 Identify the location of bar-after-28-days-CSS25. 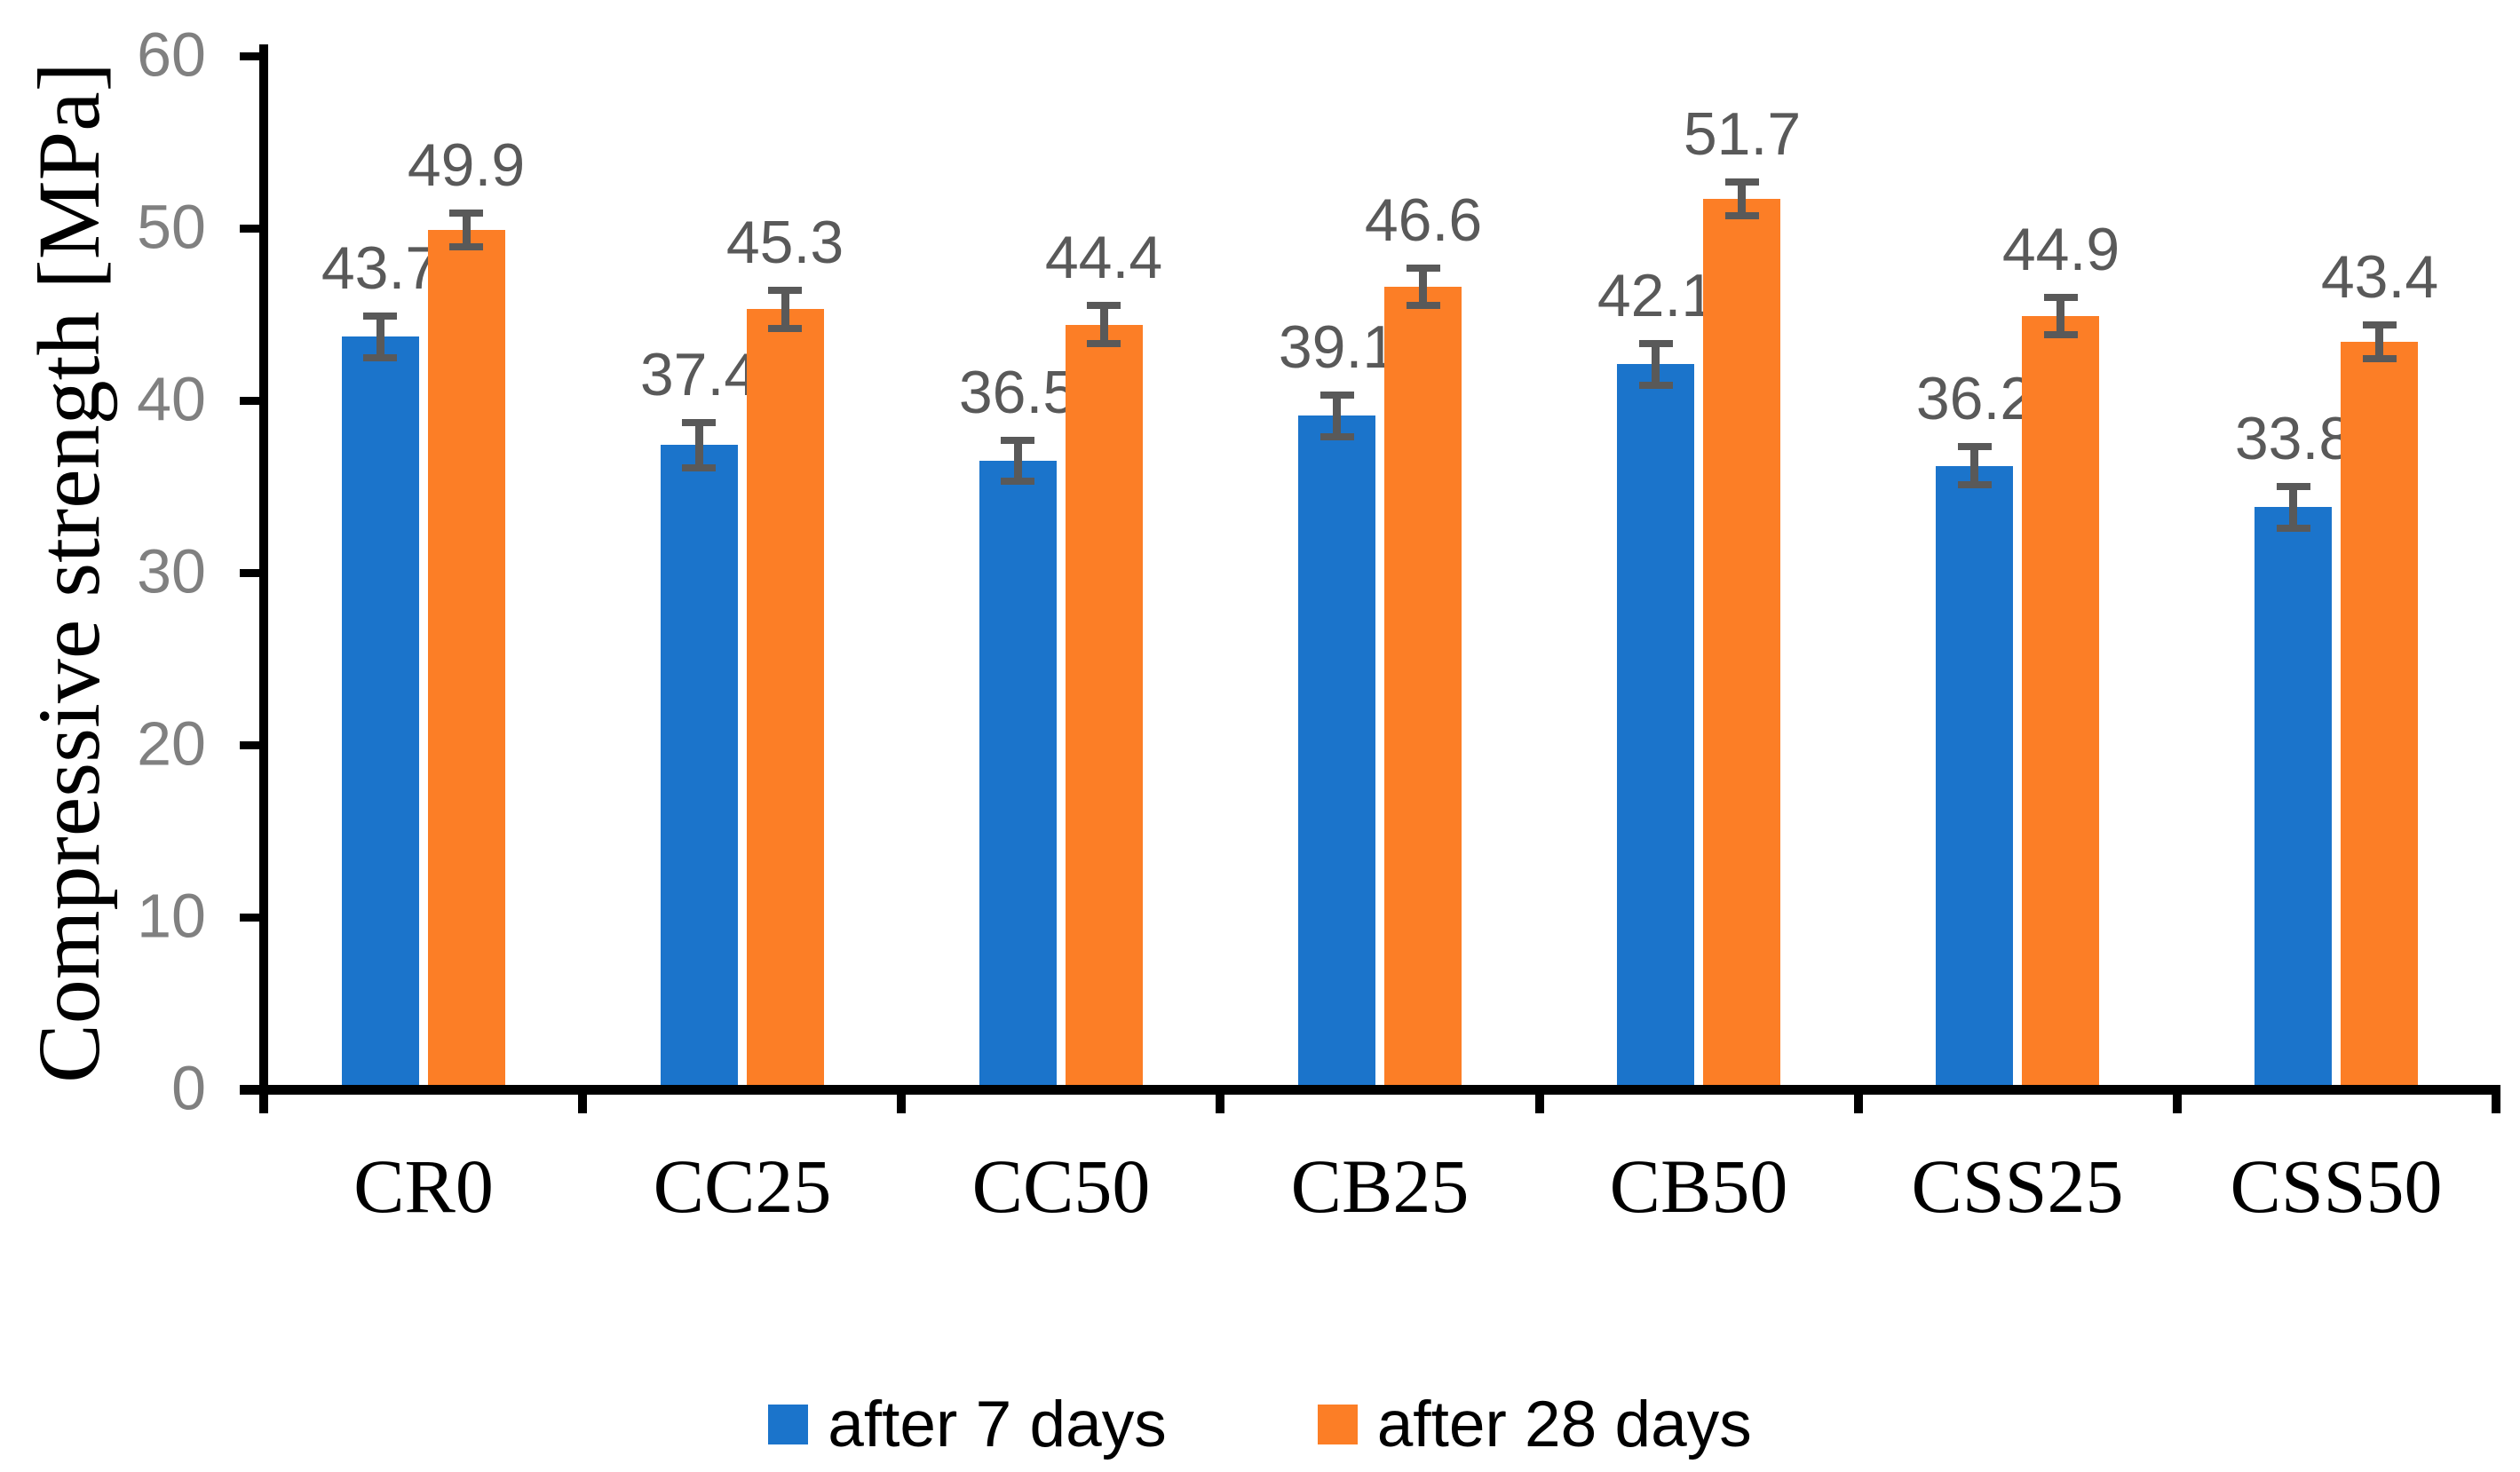
(2060, 702).